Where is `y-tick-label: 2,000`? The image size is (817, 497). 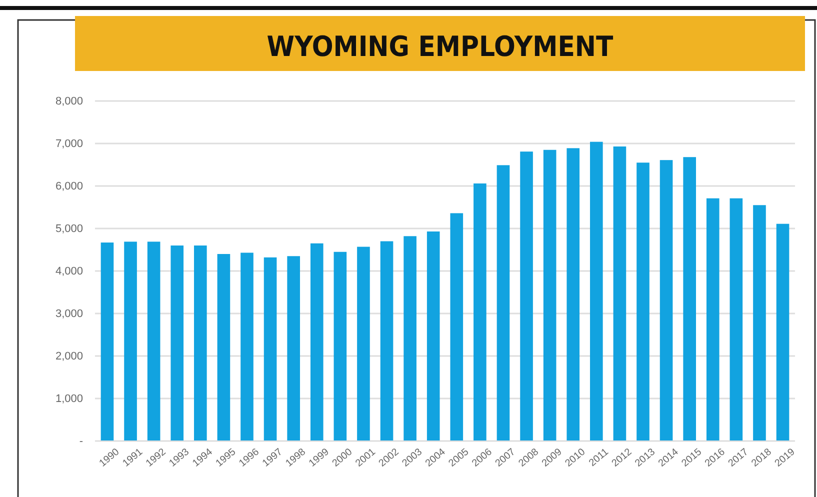
y-tick-label: 2,000 is located at coordinates (69, 356).